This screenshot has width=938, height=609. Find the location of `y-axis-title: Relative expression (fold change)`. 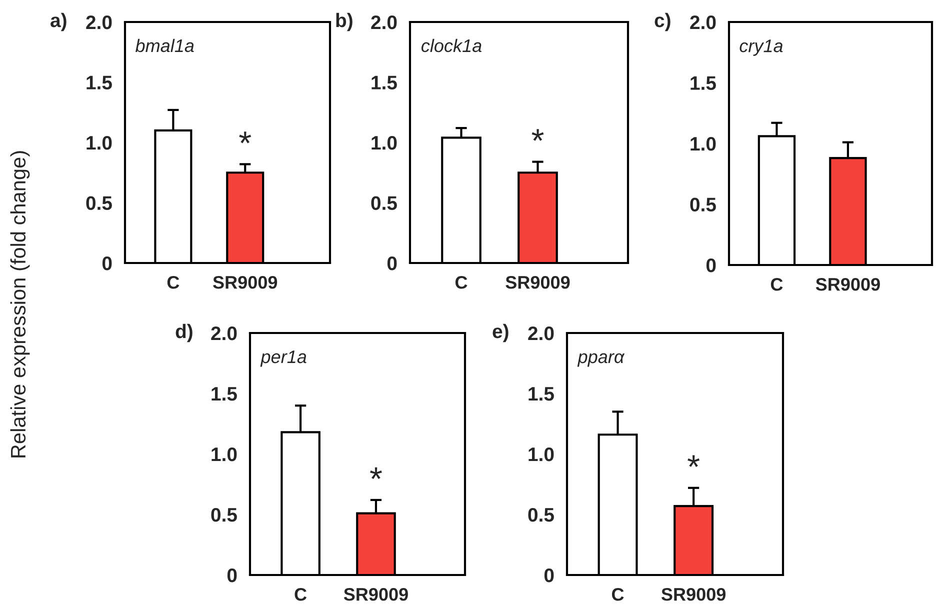

y-axis-title: Relative expression (fold change) is located at coordinates (20, 304).